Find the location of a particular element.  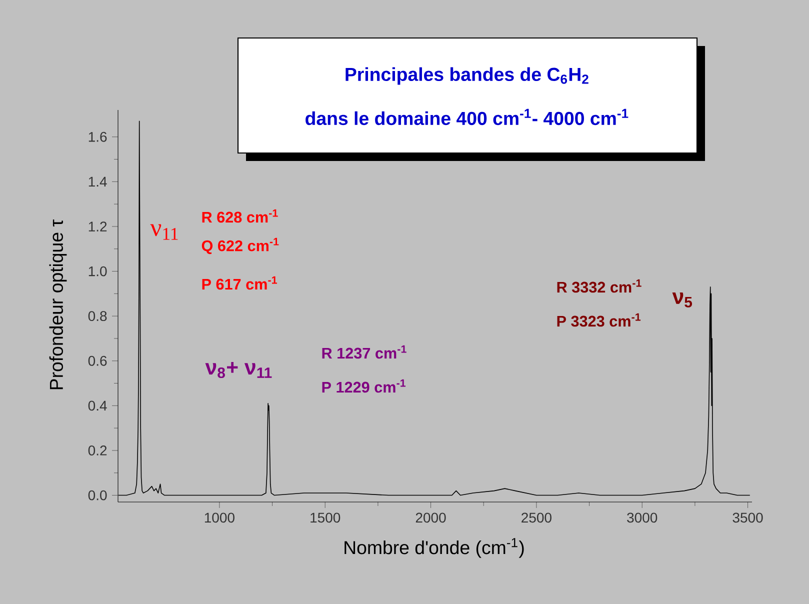

annotation: ν$_{11}$ is located at coordinates (164, 232).